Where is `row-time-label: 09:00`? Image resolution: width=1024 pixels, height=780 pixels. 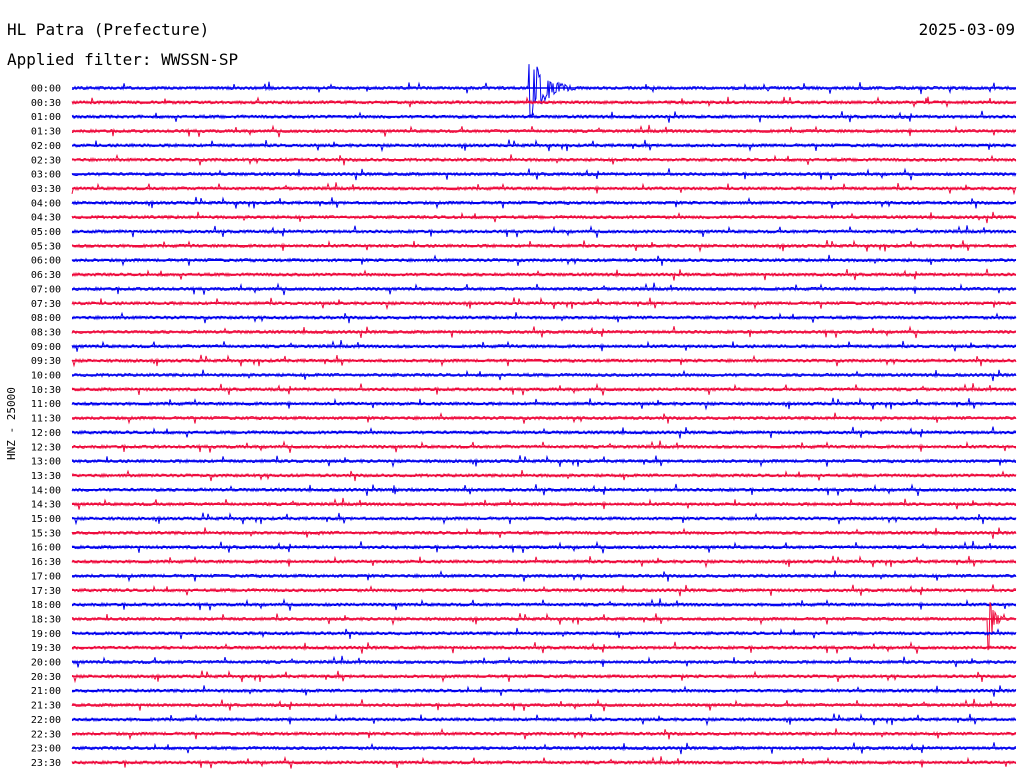 row-time-label: 09:00 is located at coordinates (46, 347).